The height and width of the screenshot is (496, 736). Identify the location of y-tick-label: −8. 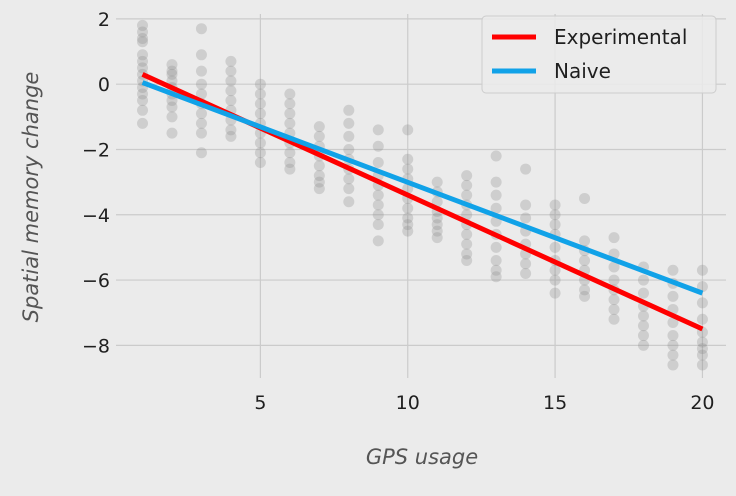
(96, 346).